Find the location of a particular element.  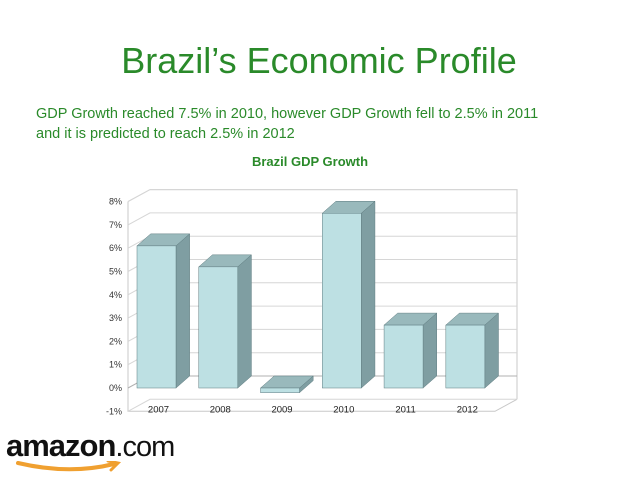

y-tick-label: 5% is located at coordinates (115, 272).